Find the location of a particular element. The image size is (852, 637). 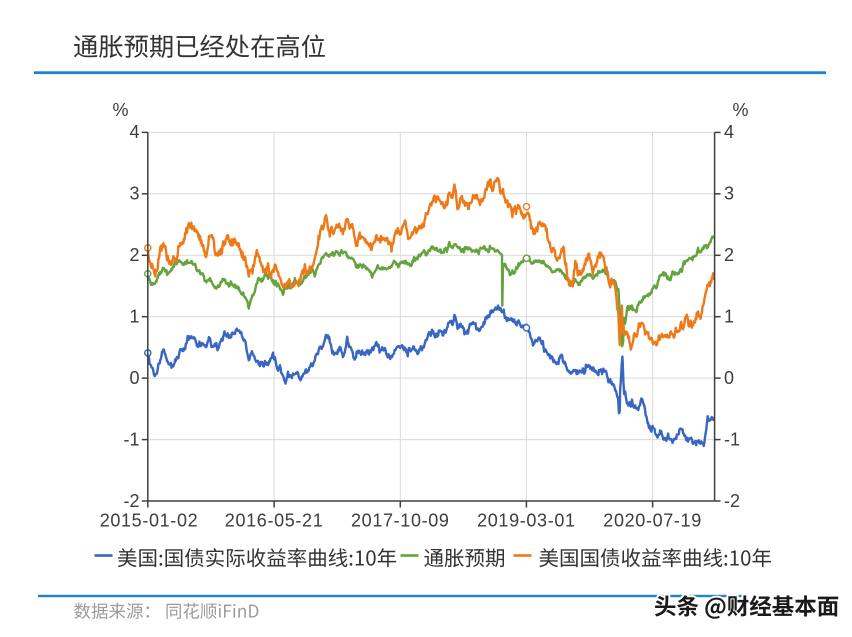

svg-text: 2015-01-02 is located at coordinates (149, 521).